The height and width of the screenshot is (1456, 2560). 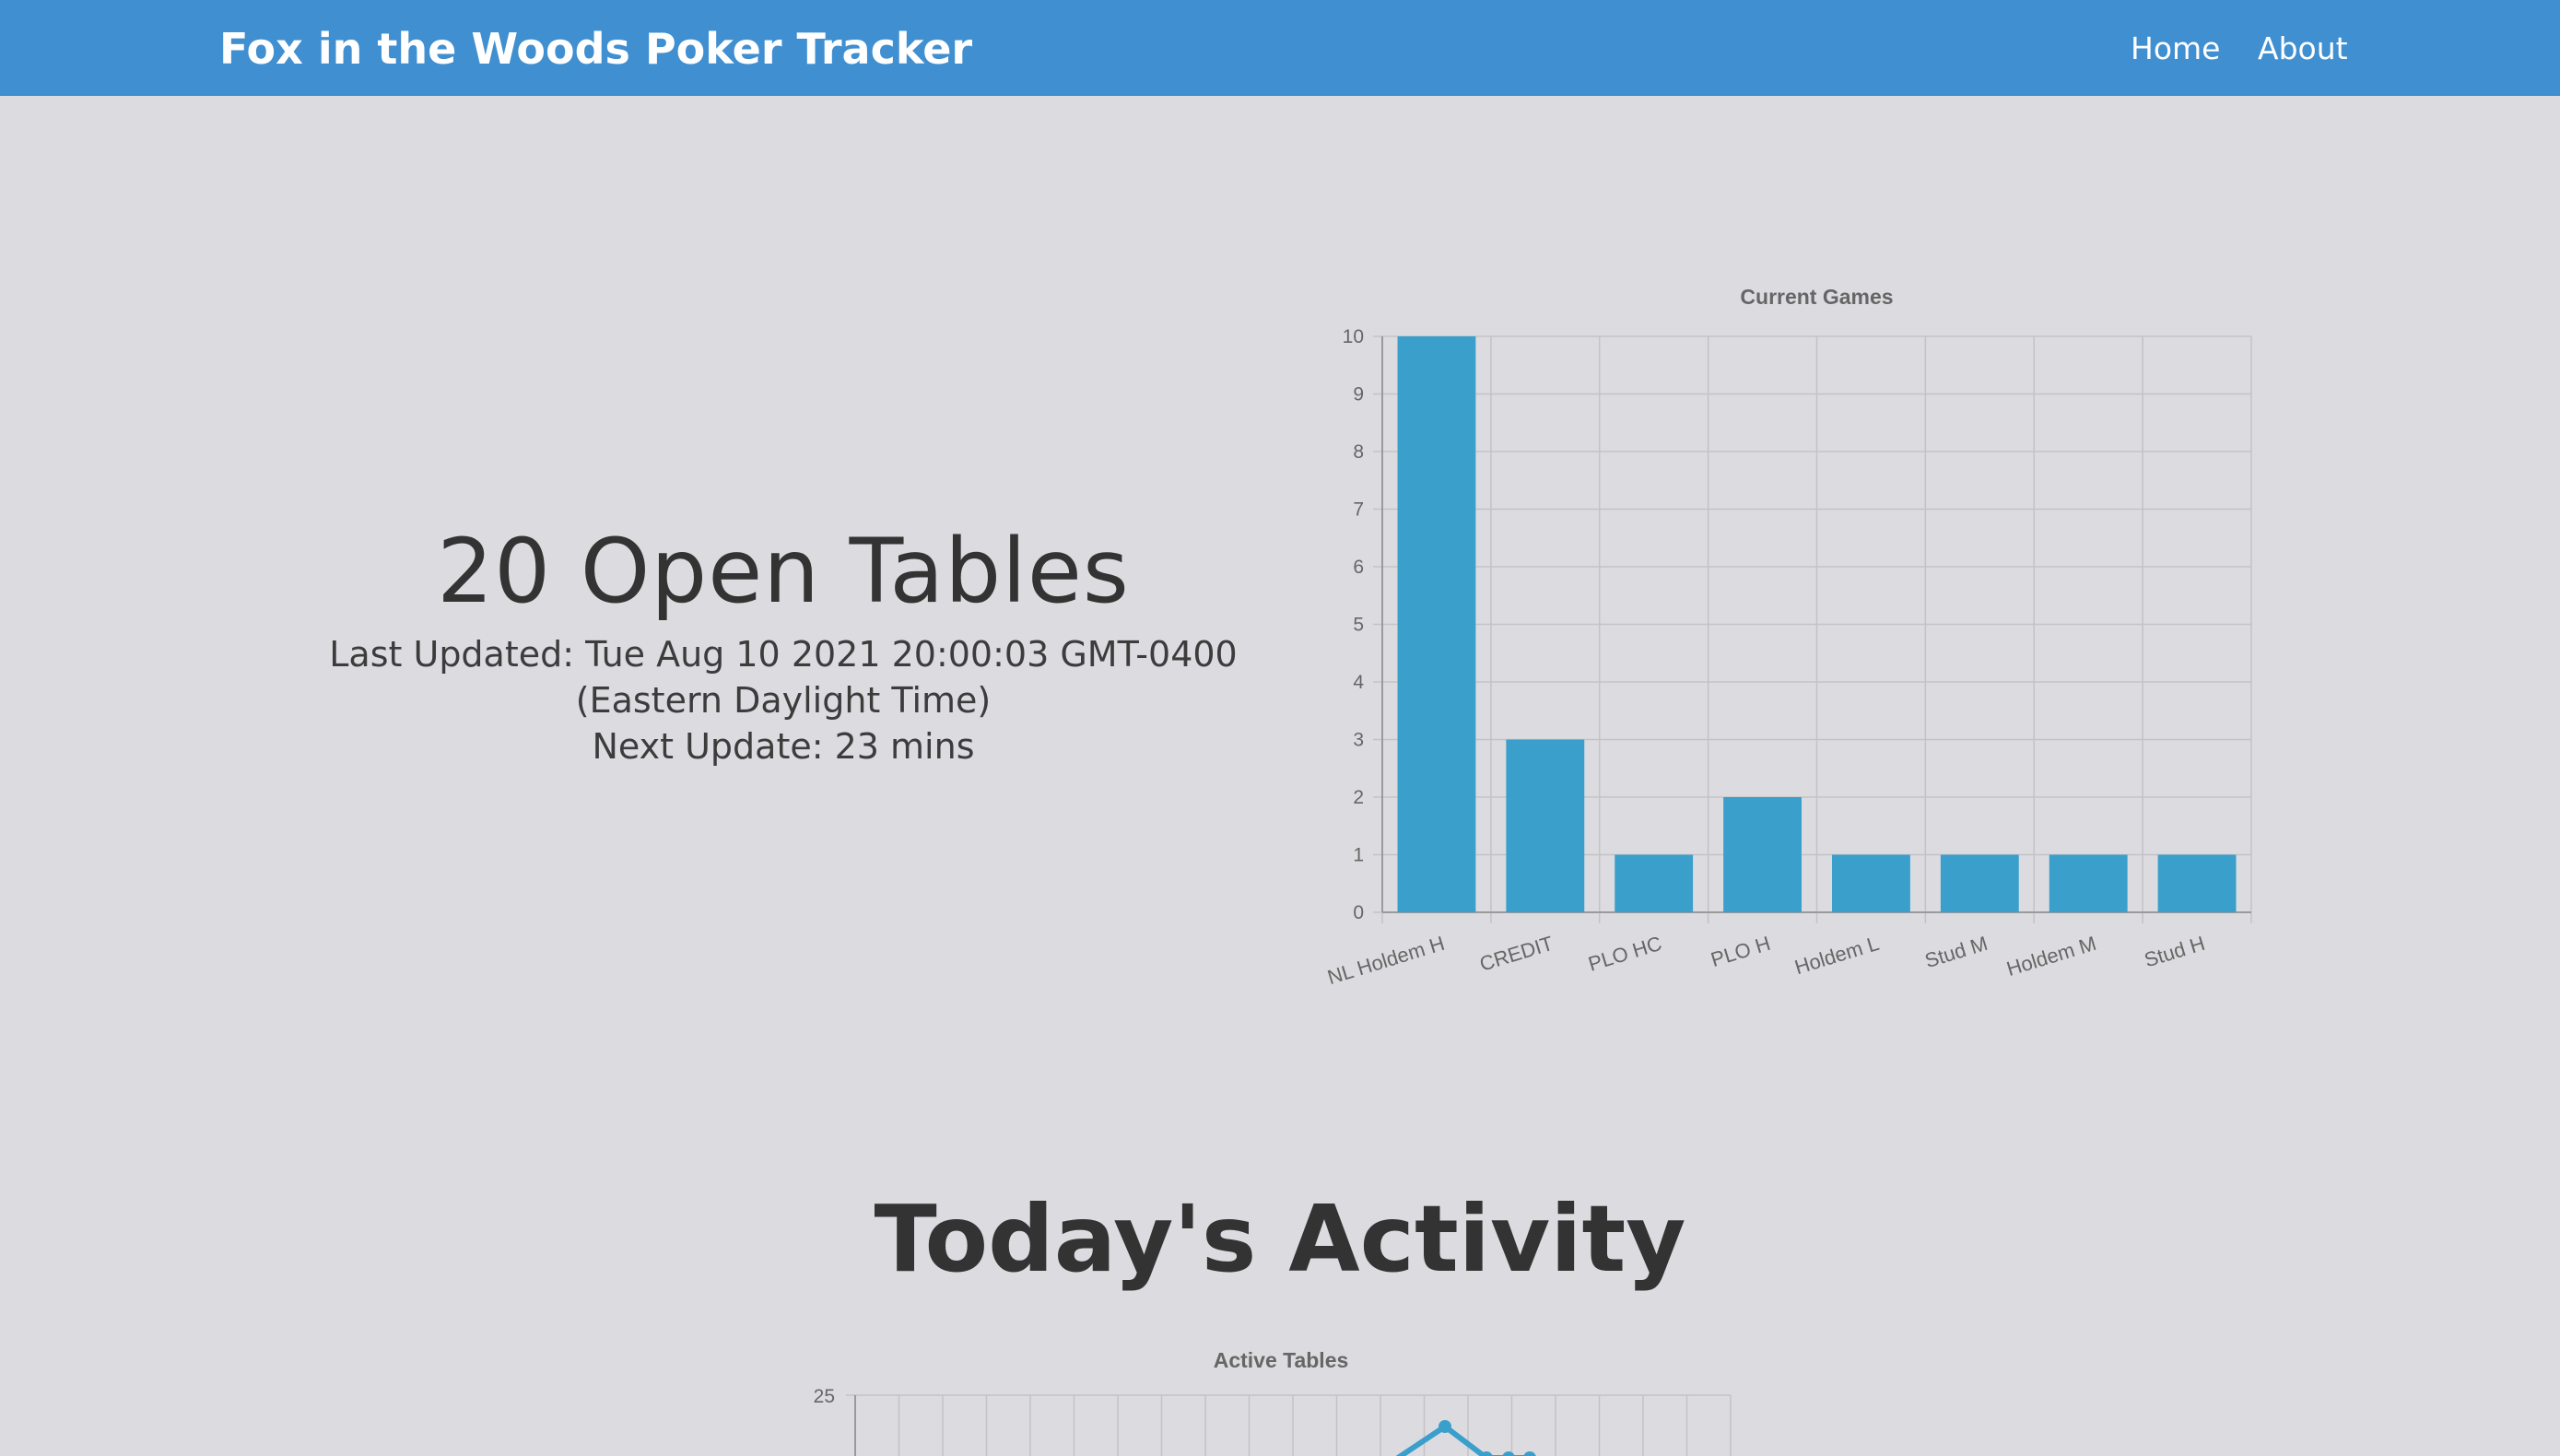 I want to click on x-tick-label: PLO H, so click(x=1741, y=951).